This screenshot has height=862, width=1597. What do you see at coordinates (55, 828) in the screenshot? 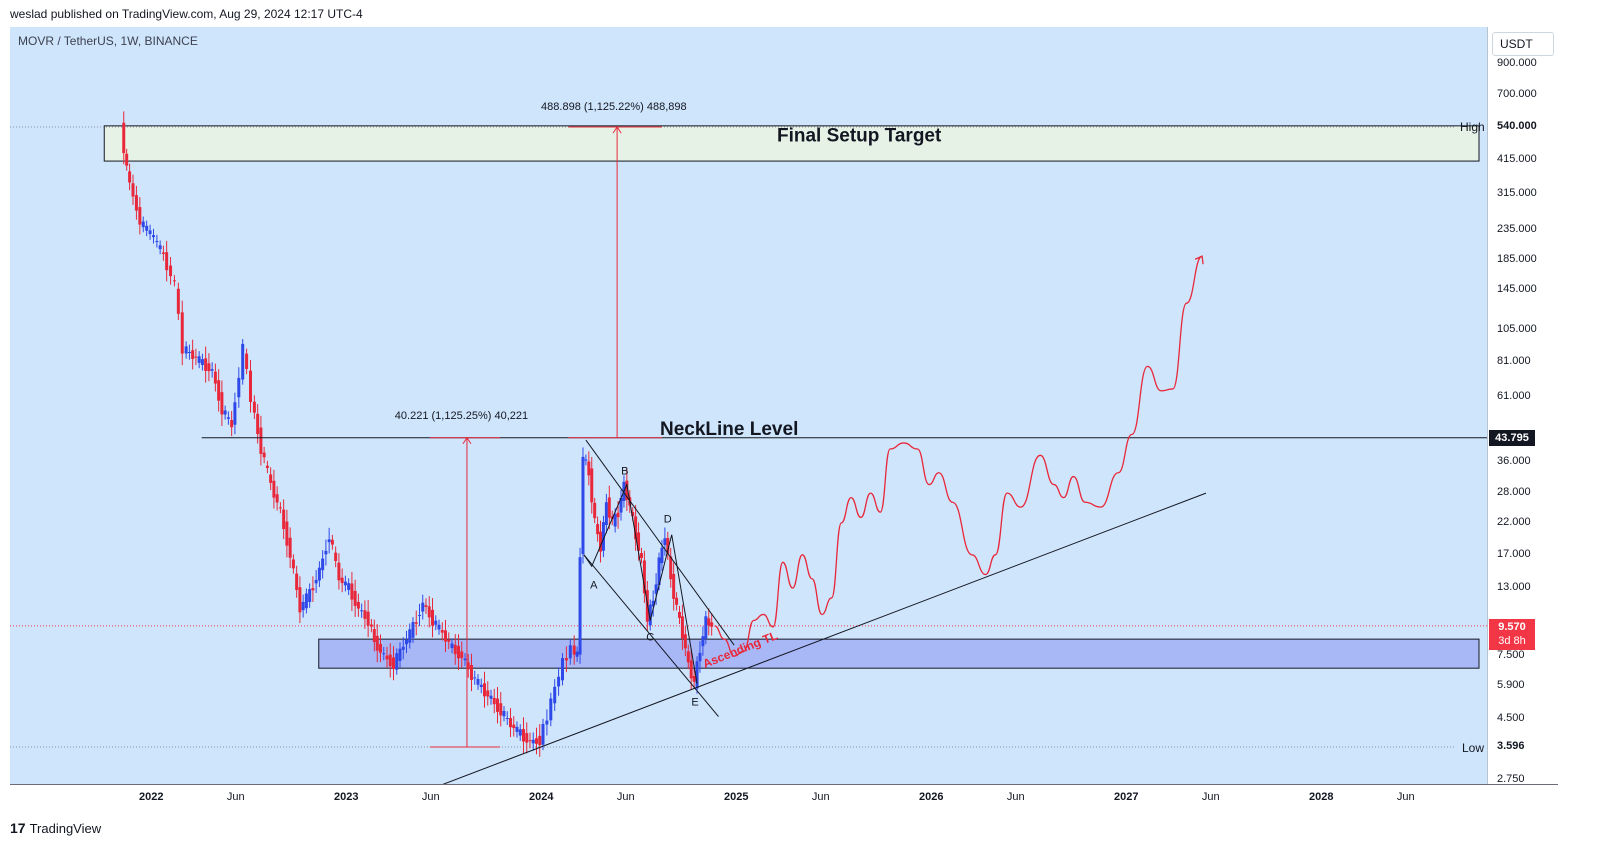
I see `tradingview-logo: 17 TradingView` at bounding box center [55, 828].